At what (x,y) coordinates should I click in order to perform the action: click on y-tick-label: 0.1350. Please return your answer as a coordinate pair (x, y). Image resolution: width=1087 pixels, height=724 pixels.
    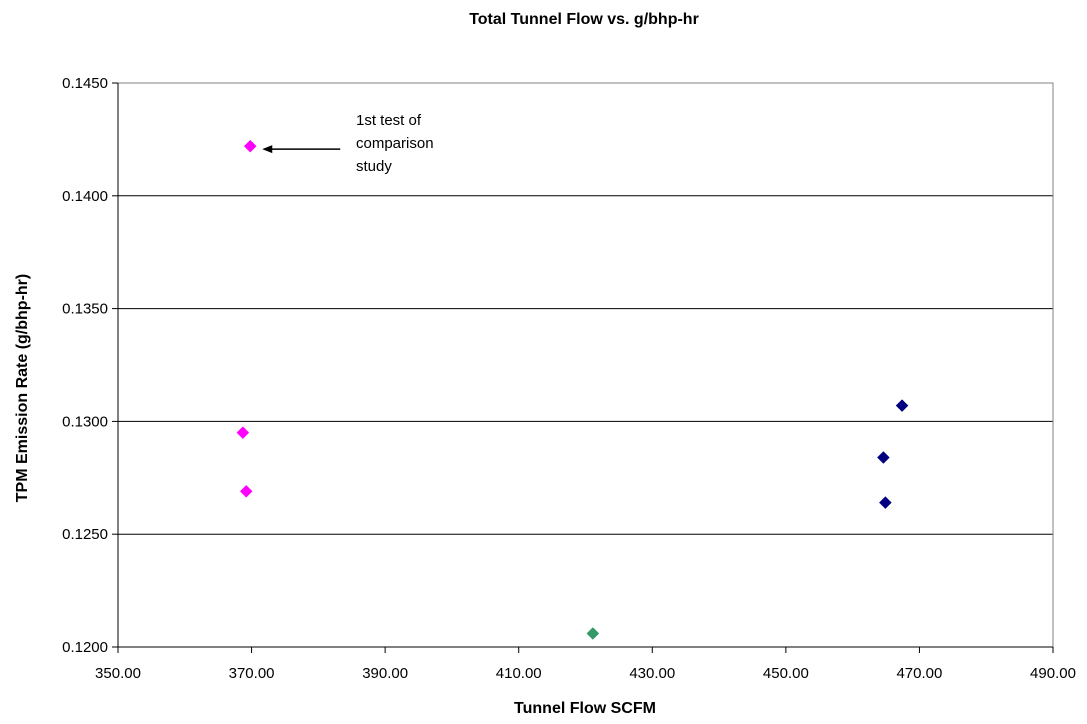
    Looking at the image, I should click on (85, 309).